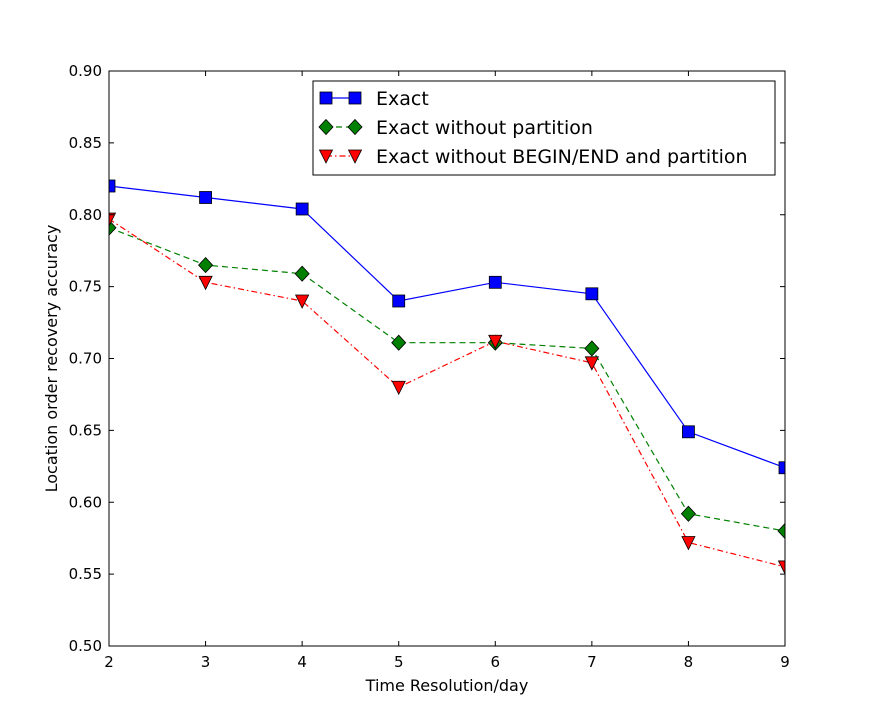 This screenshot has width=872, height=718. I want to click on legend-label: Exact without partition, so click(484, 128).